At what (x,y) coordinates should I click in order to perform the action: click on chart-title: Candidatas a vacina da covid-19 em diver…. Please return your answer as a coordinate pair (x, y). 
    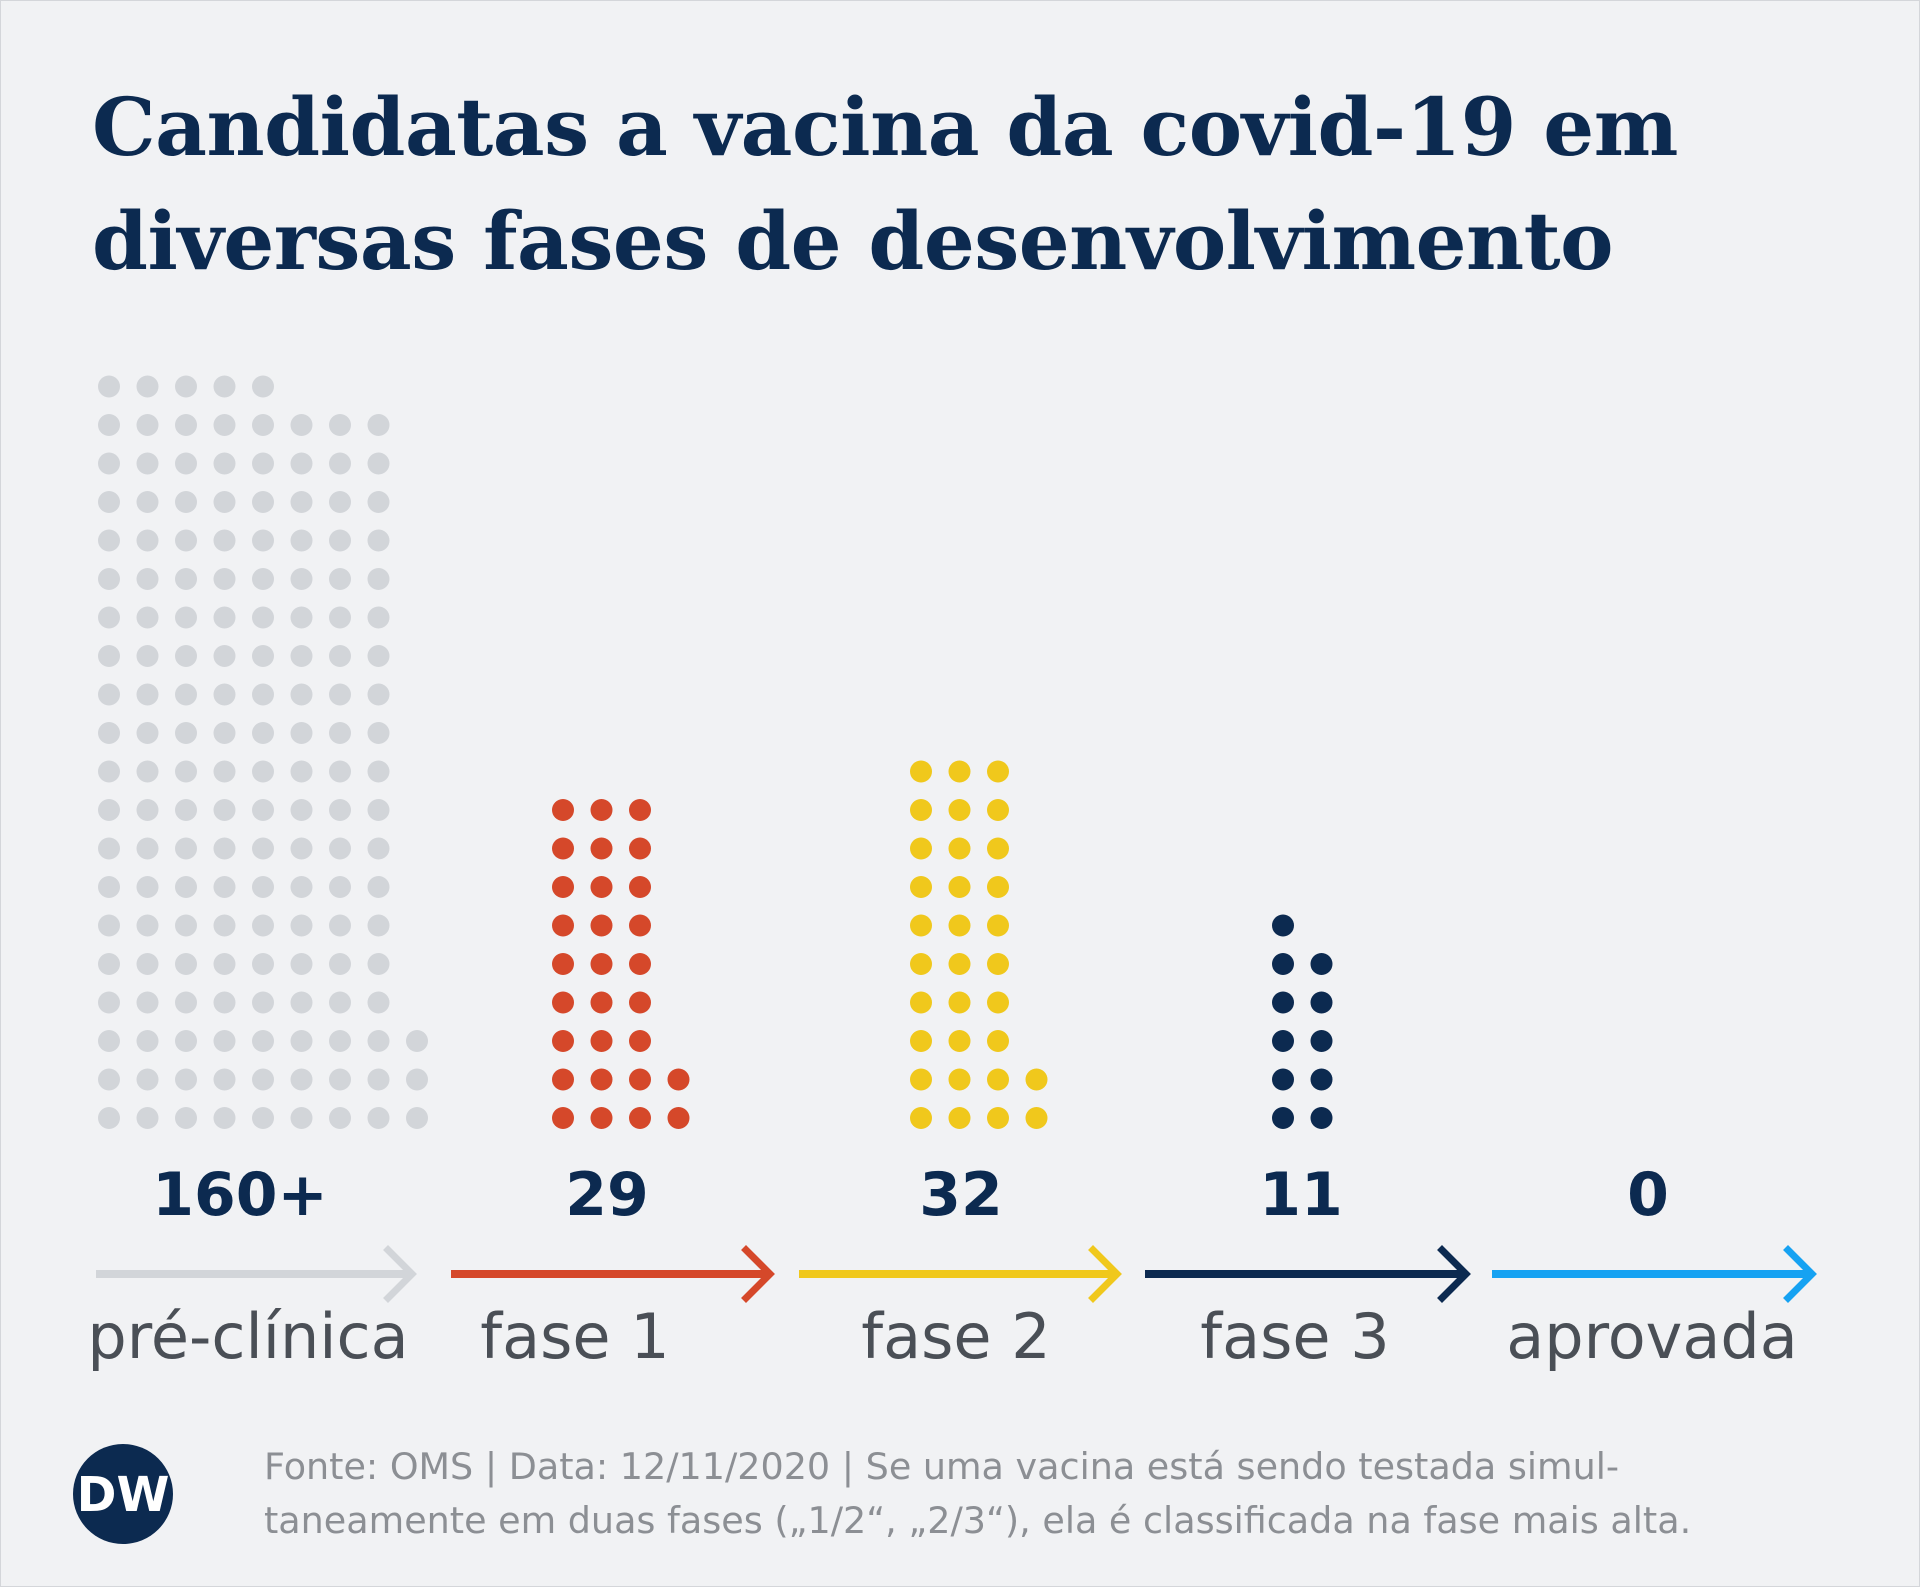
    Looking at the image, I should click on (885, 184).